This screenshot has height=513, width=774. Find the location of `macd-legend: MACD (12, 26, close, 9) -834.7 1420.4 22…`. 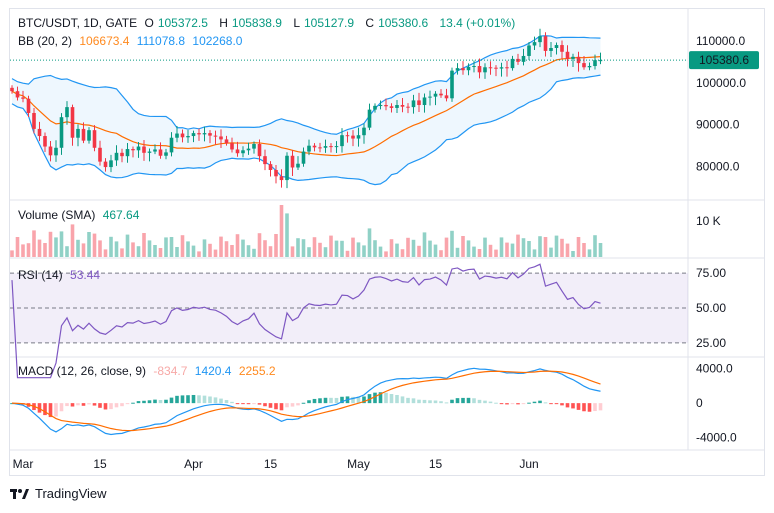

macd-legend: MACD (12, 26, close, 9) -834.7 1420.4 22… is located at coordinates (149, 371).